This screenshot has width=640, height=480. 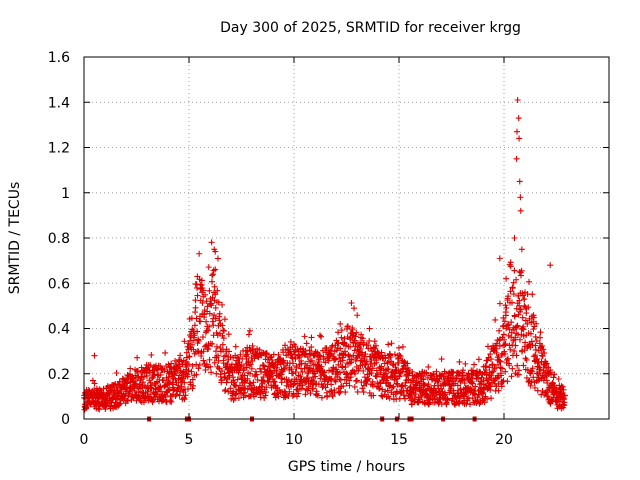 What do you see at coordinates (59, 103) in the screenshot?
I see `y-tick-label: 1.4` at bounding box center [59, 103].